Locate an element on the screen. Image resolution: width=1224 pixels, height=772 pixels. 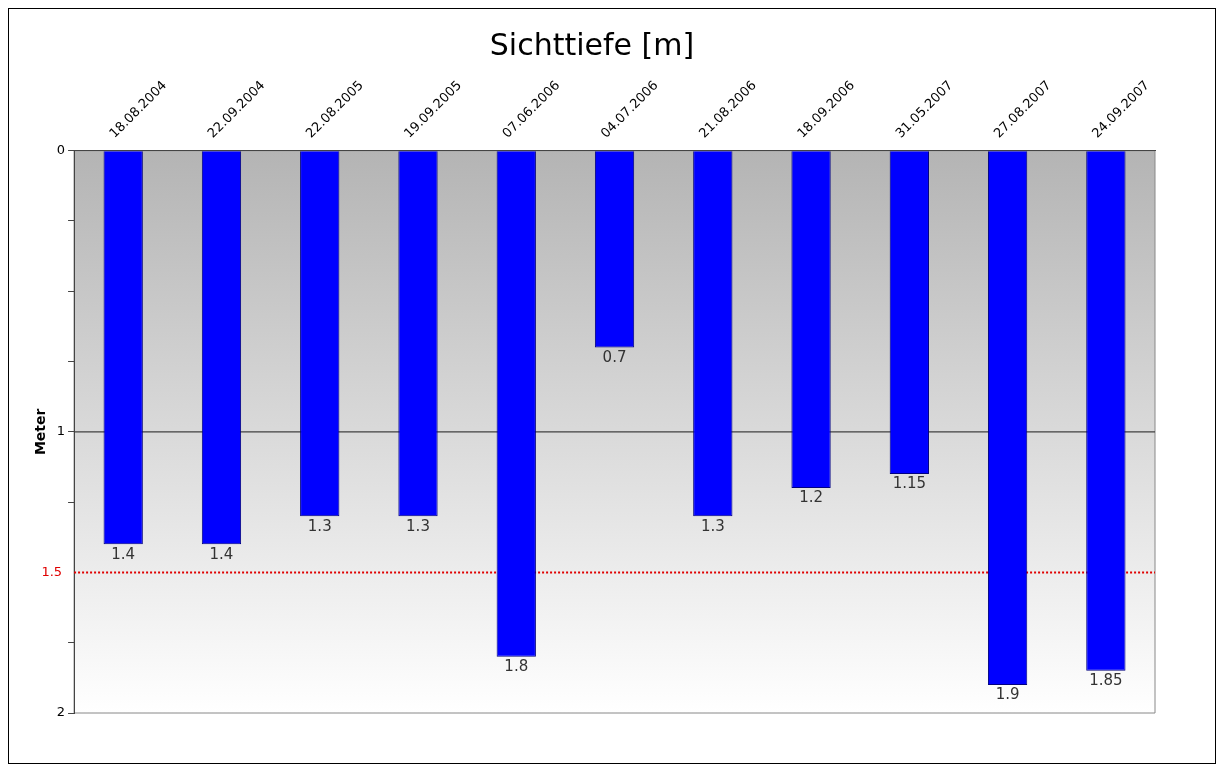
ref-line-label: 1.5 is located at coordinates (52, 571).